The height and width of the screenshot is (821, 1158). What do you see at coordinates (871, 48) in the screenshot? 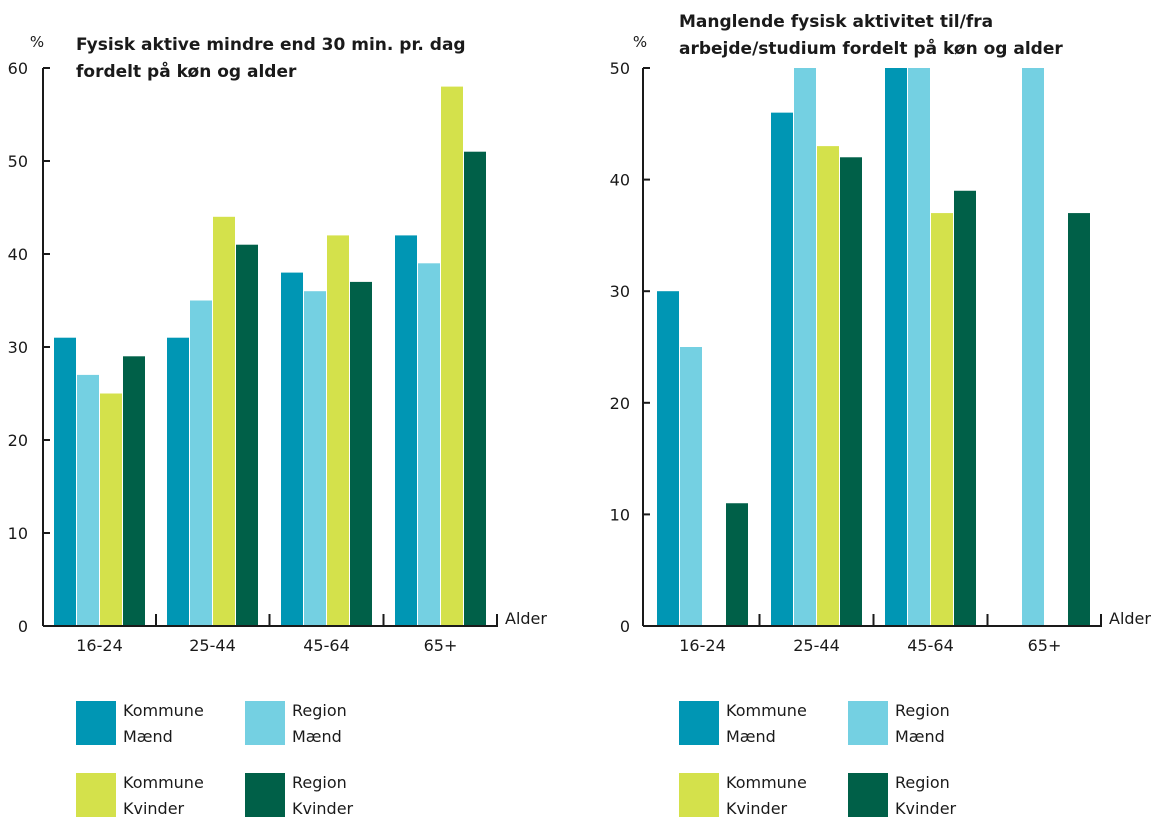
I see `chart-title-line: arbejde/studium fordelt på køn og alder` at bounding box center [871, 48].